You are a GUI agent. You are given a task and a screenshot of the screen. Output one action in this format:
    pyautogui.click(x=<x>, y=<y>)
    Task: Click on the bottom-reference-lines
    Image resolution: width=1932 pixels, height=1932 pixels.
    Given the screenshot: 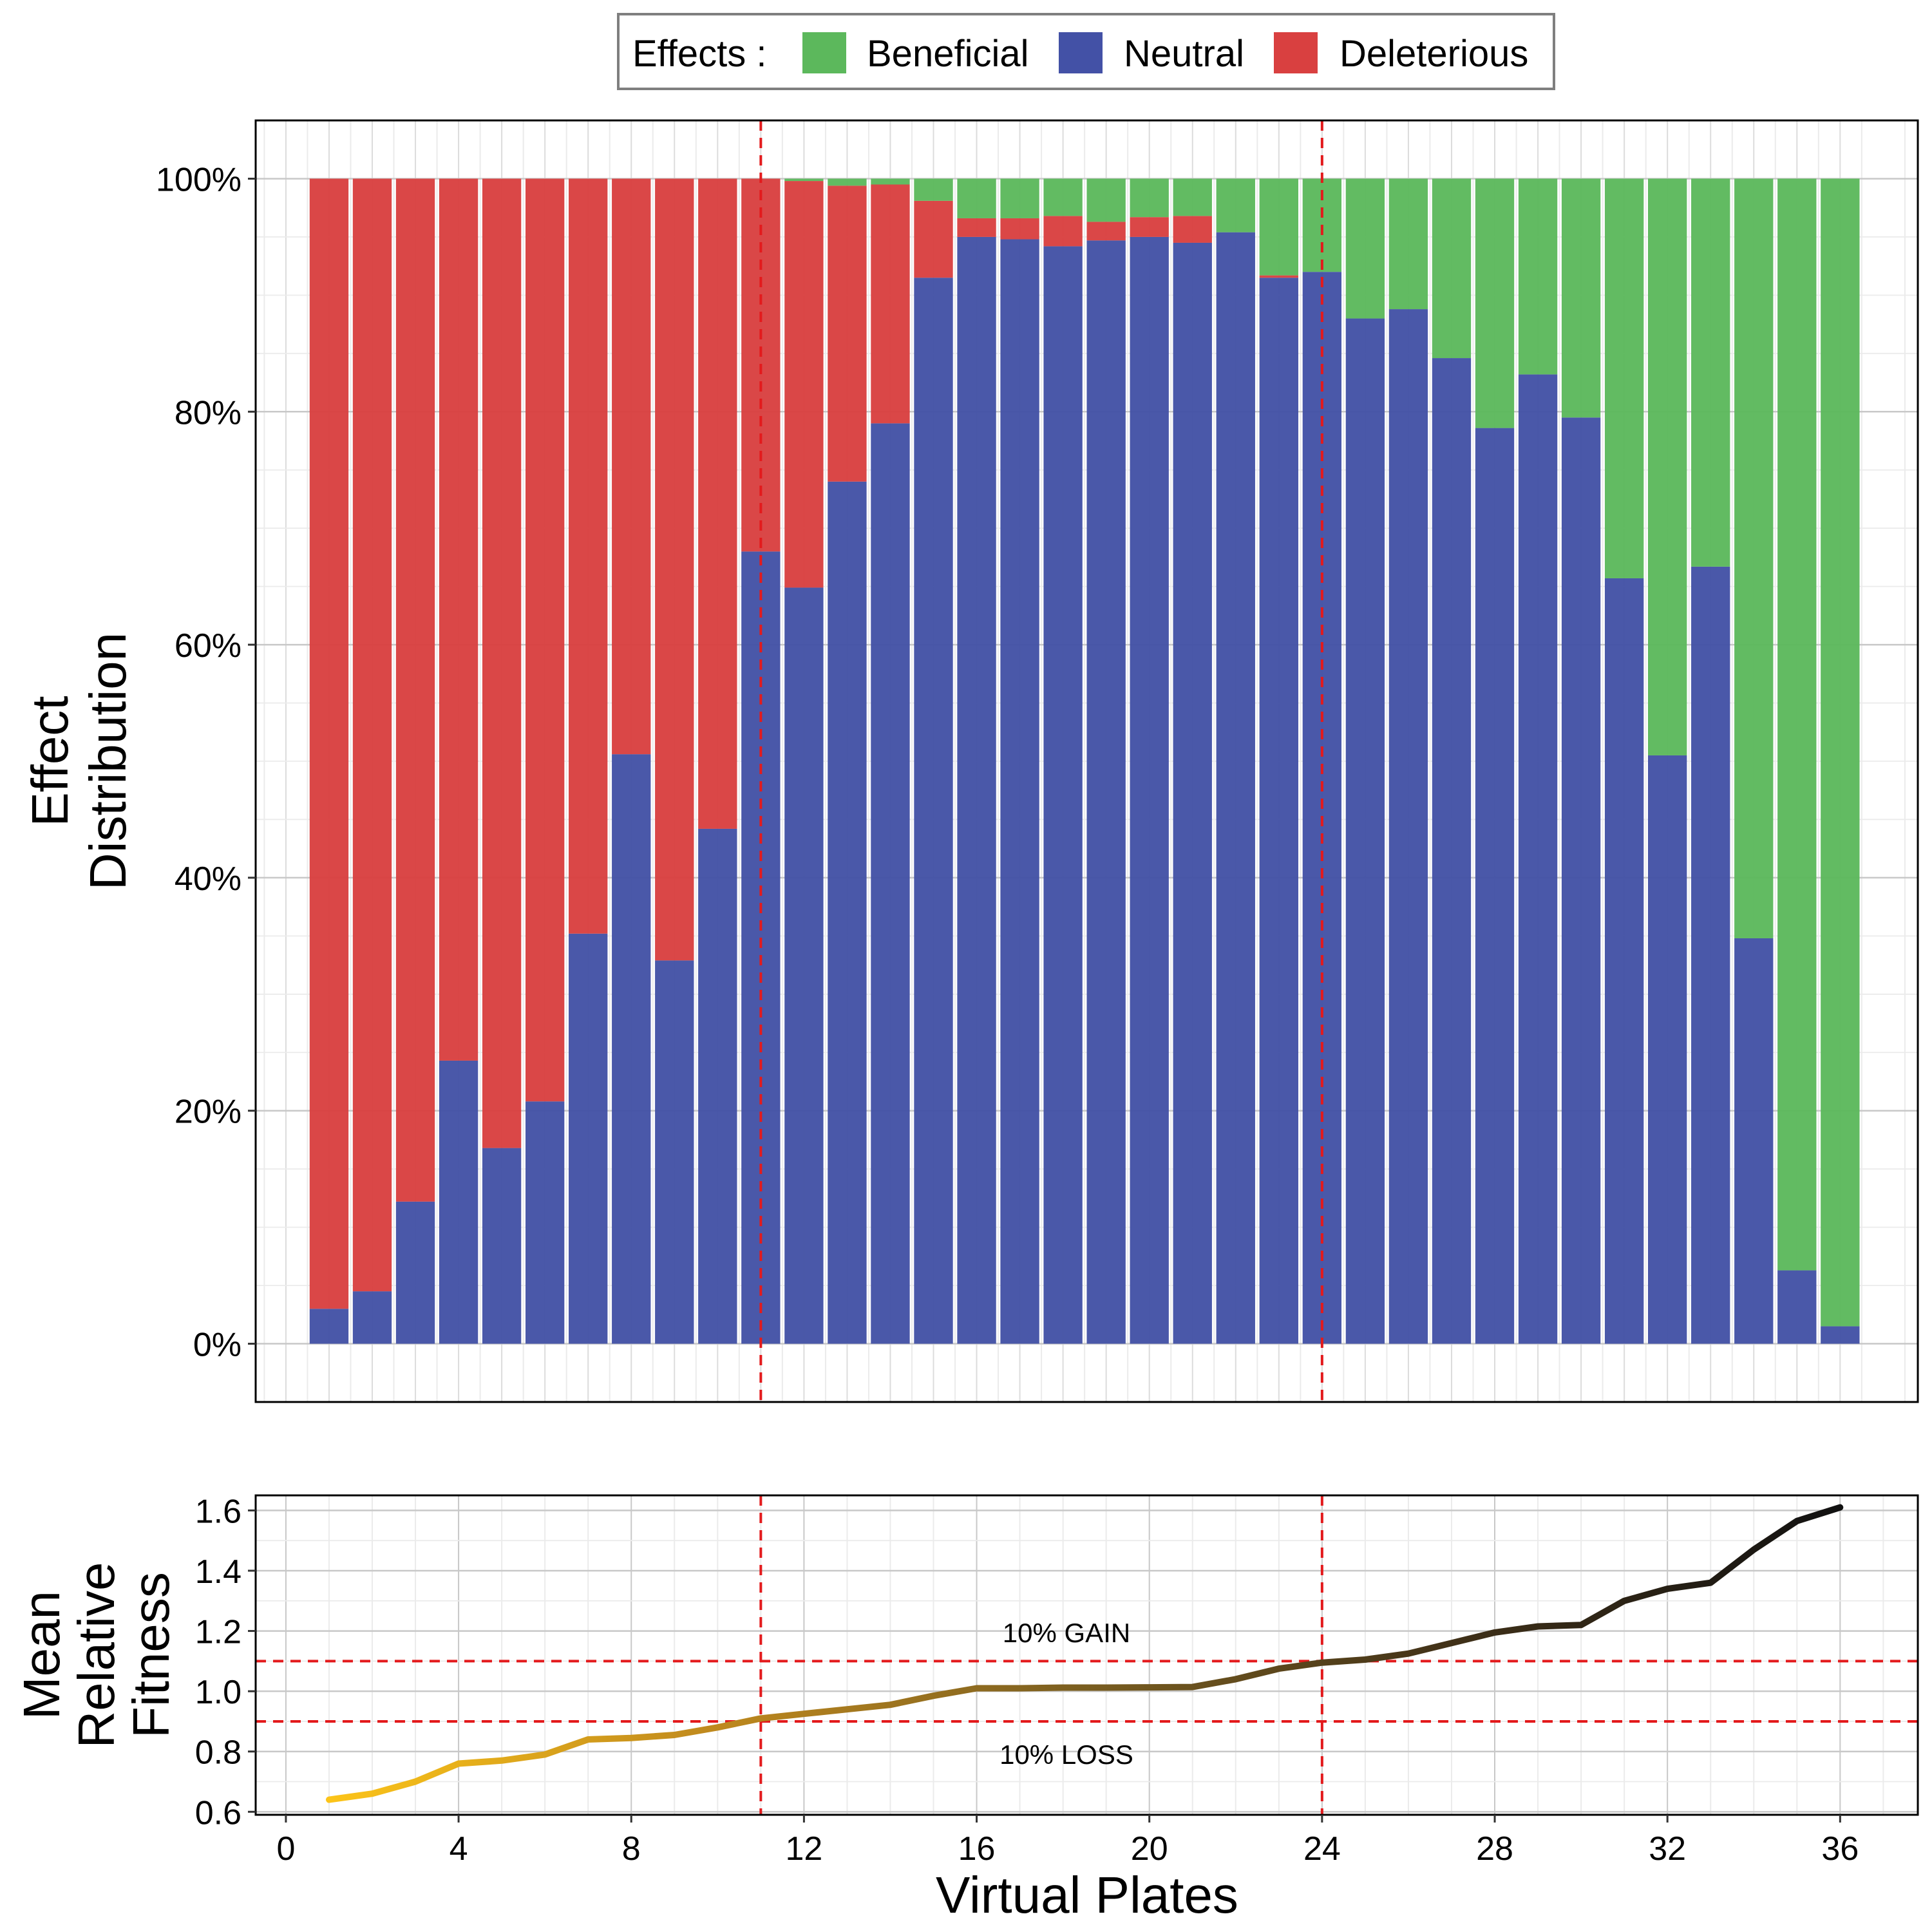 What is the action you would take?
    pyautogui.click(x=1087, y=1655)
    